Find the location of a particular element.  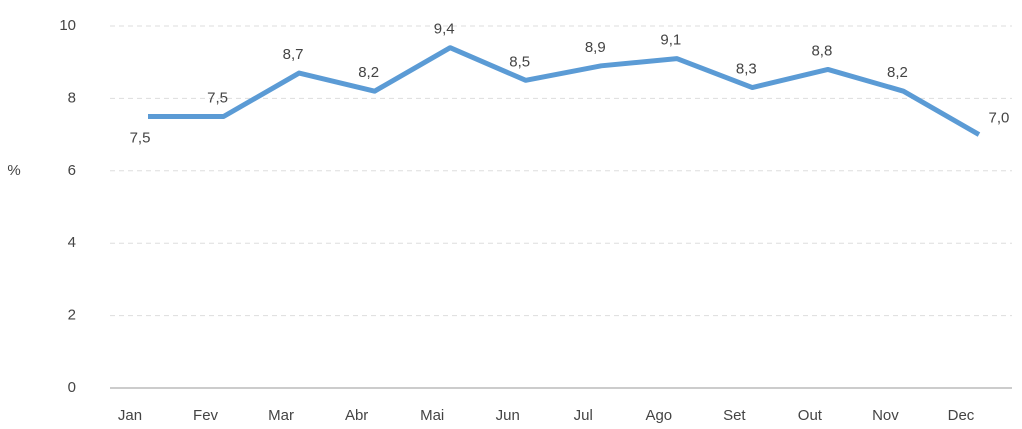

x-tick-label: Out is located at coordinates (810, 415).